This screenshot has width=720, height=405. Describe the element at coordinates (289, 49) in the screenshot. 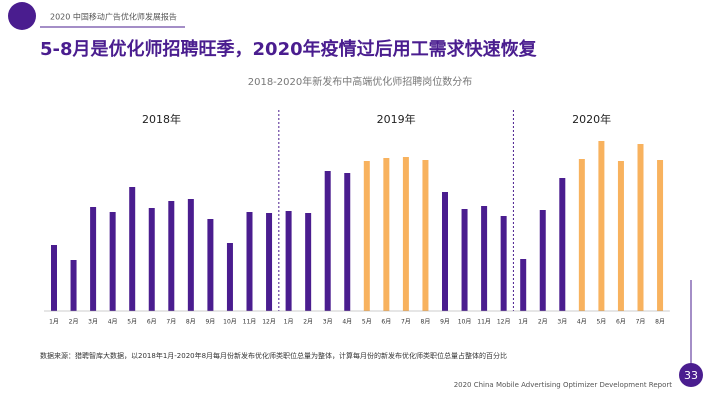

I see `title: 5-8月是优化师招聘旺季，2020年疫情过后用工需求快速恢复` at that location.